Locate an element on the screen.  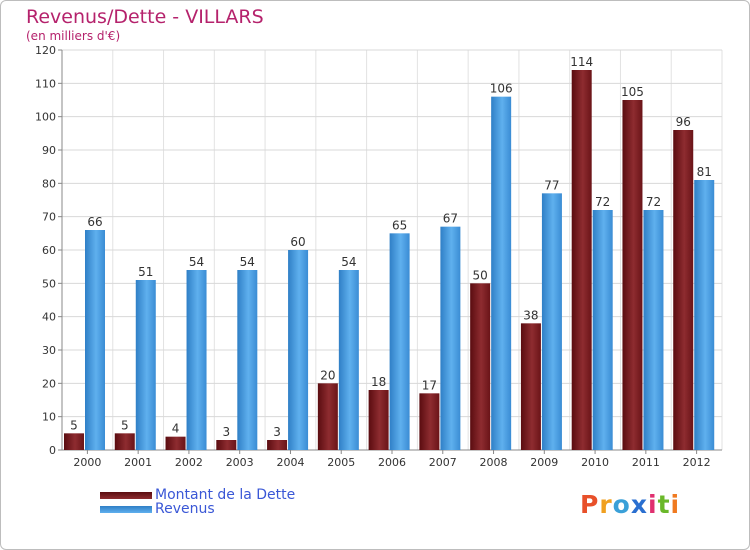
data-label-dette: 38 is located at coordinates (530, 315).